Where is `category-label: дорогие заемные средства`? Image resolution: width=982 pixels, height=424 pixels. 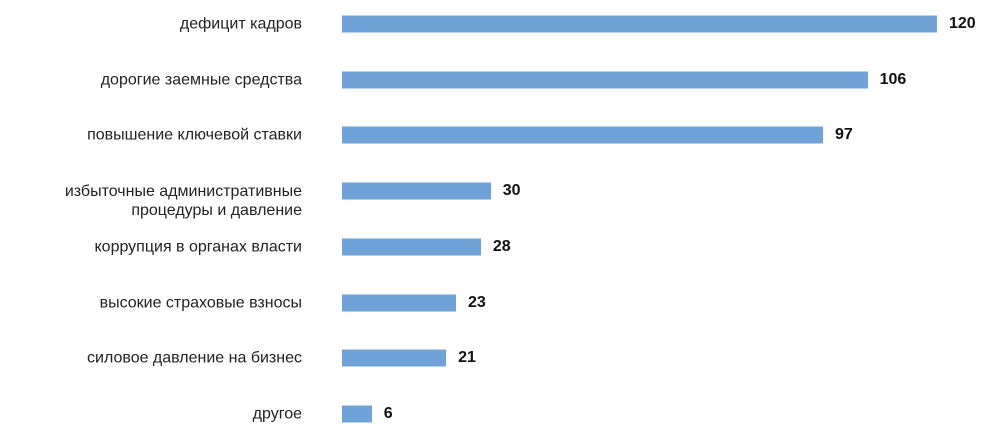 category-label: дорогие заемные средства is located at coordinates (201, 80).